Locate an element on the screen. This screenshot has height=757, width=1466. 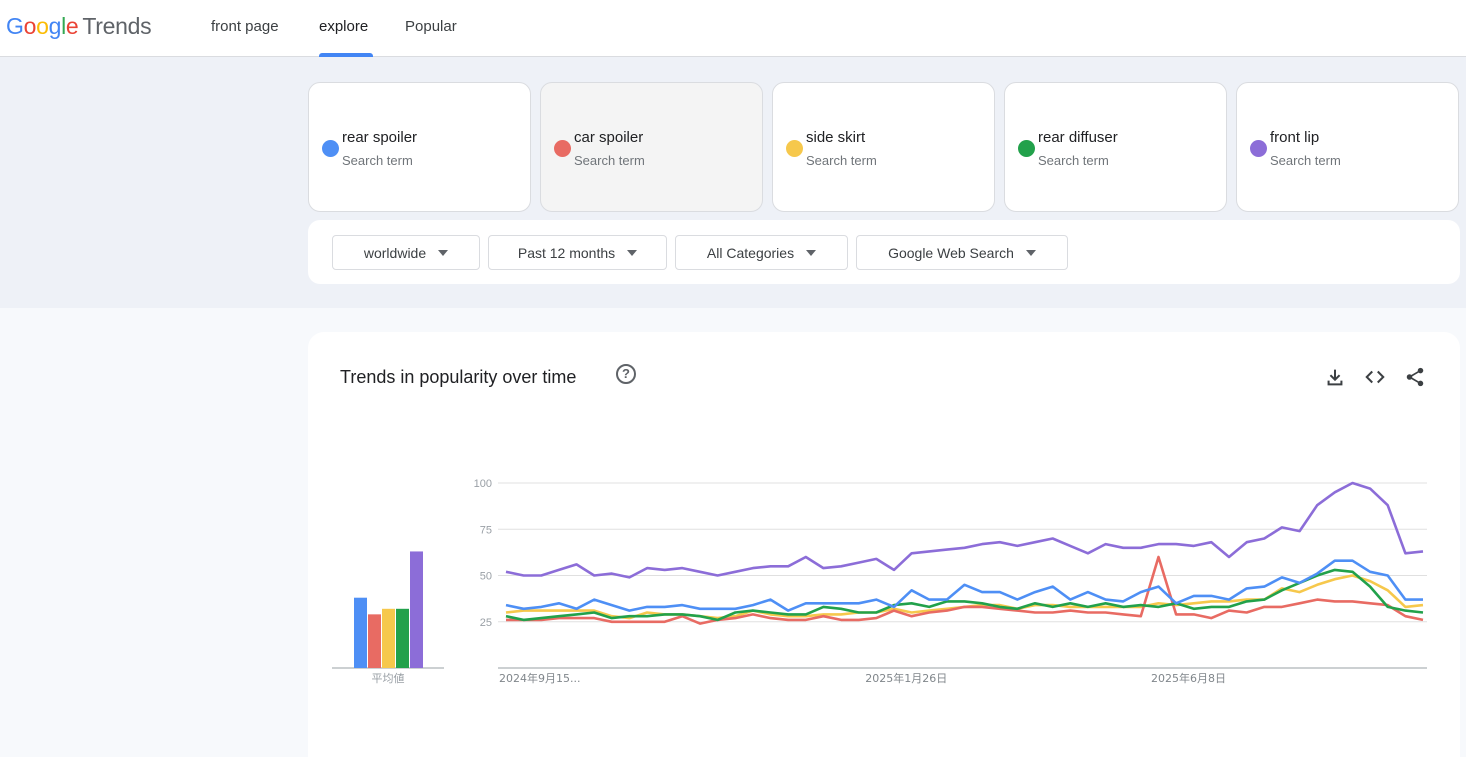
region-dropdown: worldwide is located at coordinates (406, 252).